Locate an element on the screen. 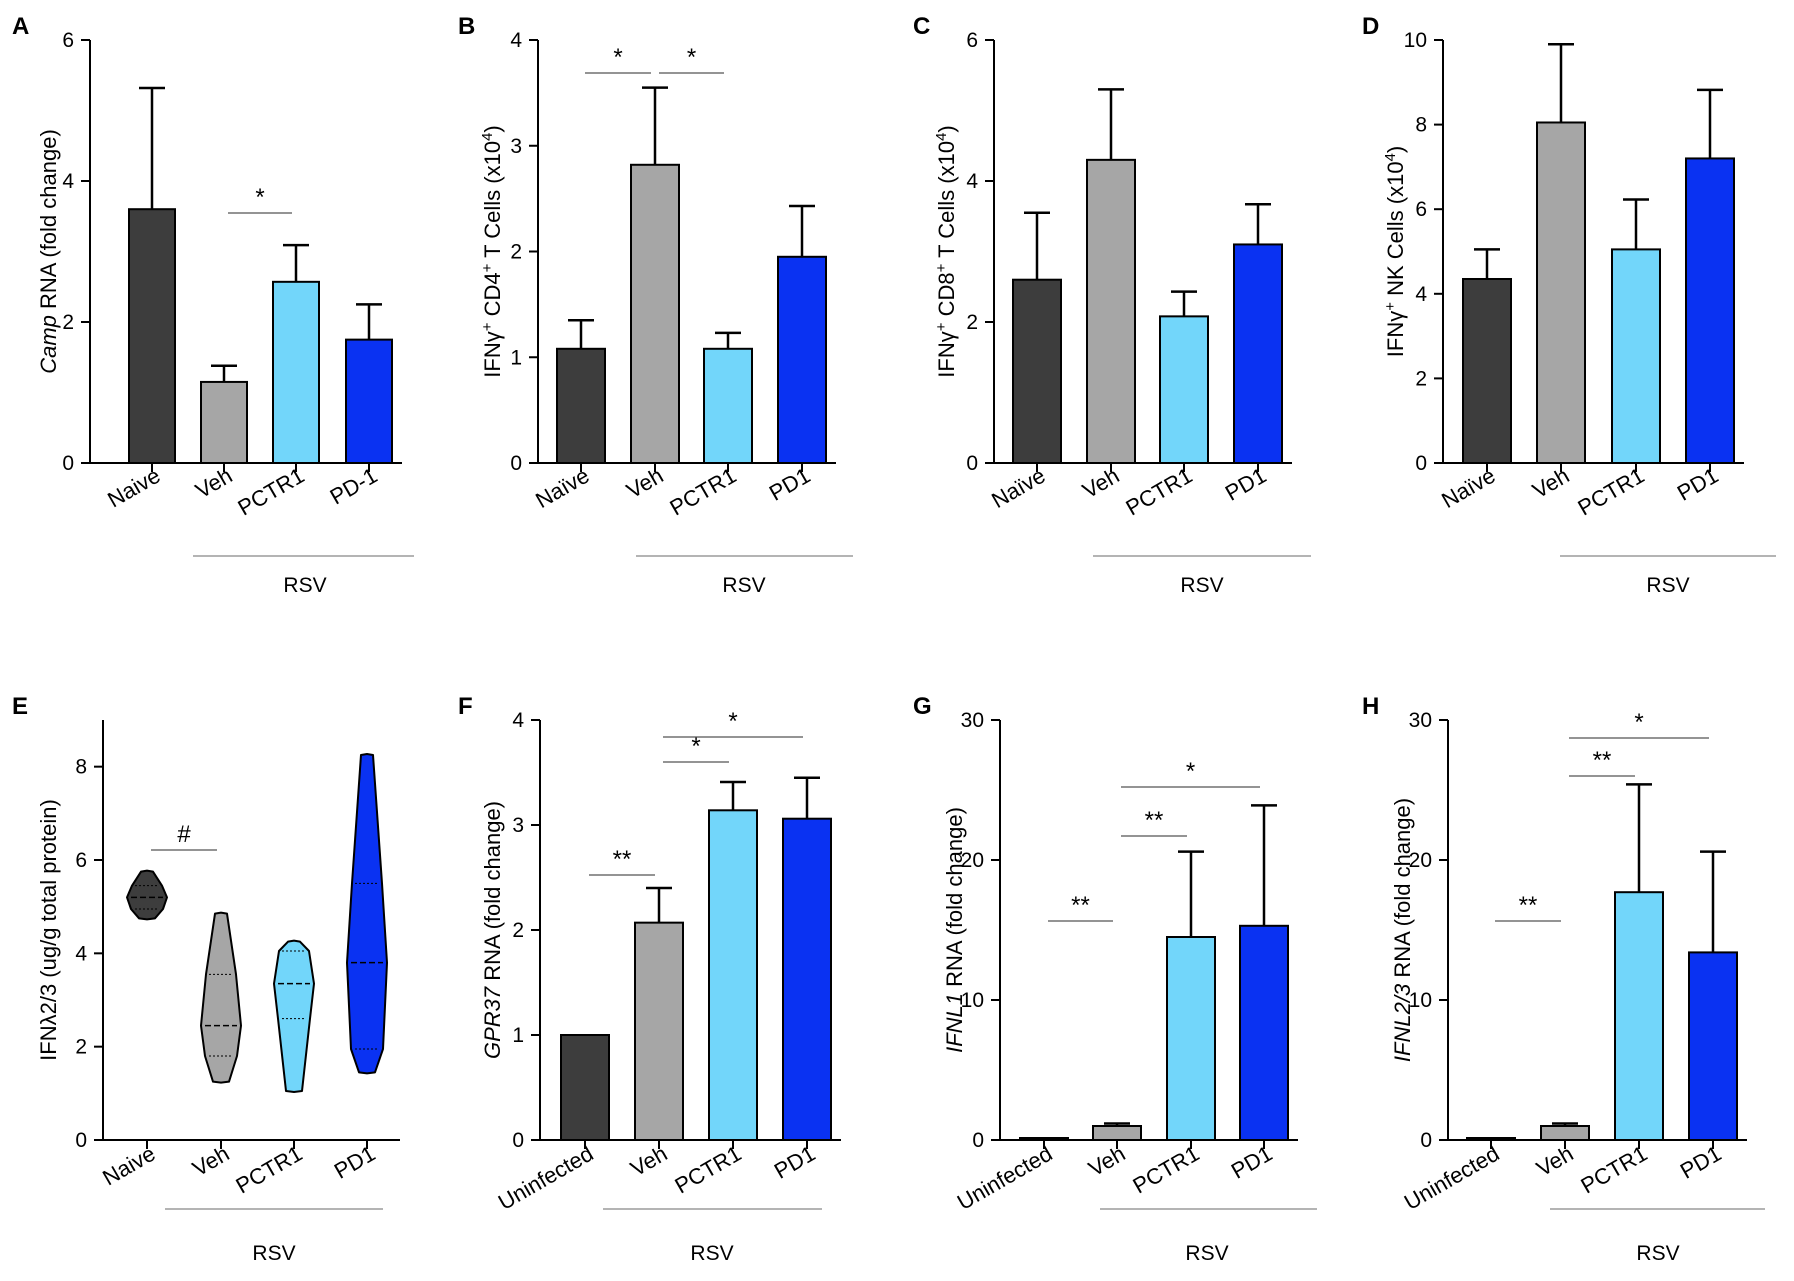 Image resolution: width=1794 pixels, height=1281 pixels. ylabel-part: CD8 is located at coordinates (946, 297).